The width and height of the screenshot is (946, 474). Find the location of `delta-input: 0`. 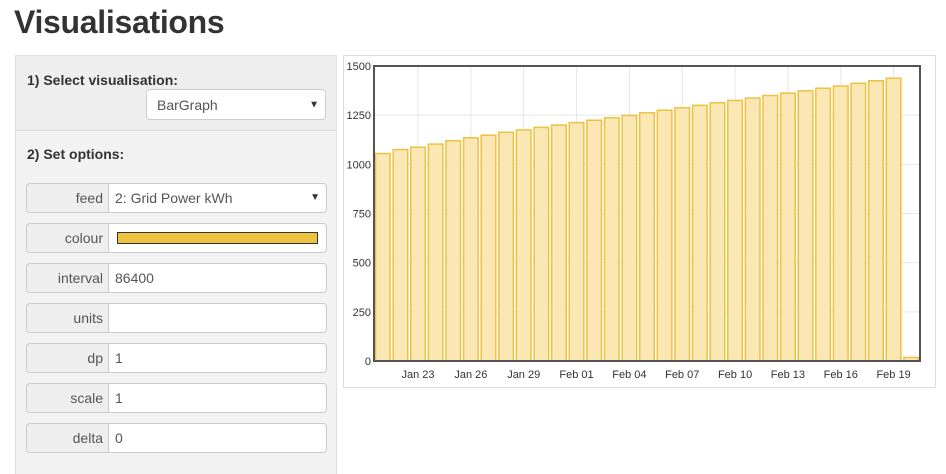

delta-input: 0 is located at coordinates (217, 438).